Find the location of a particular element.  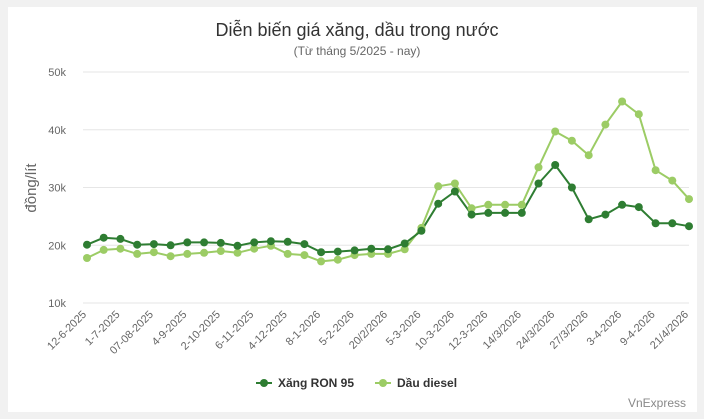

y-tick-label: 50k is located at coordinates (57, 73).